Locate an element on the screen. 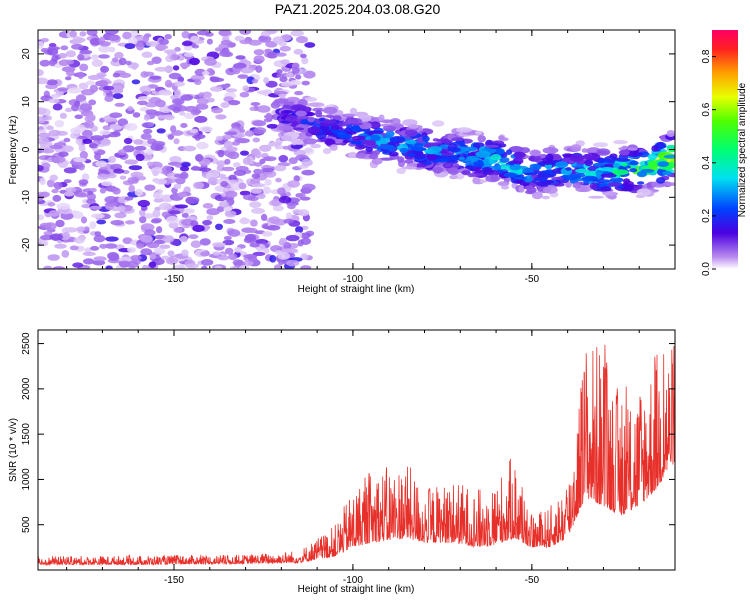  y-tick-label: 20 is located at coordinates (26, 54).